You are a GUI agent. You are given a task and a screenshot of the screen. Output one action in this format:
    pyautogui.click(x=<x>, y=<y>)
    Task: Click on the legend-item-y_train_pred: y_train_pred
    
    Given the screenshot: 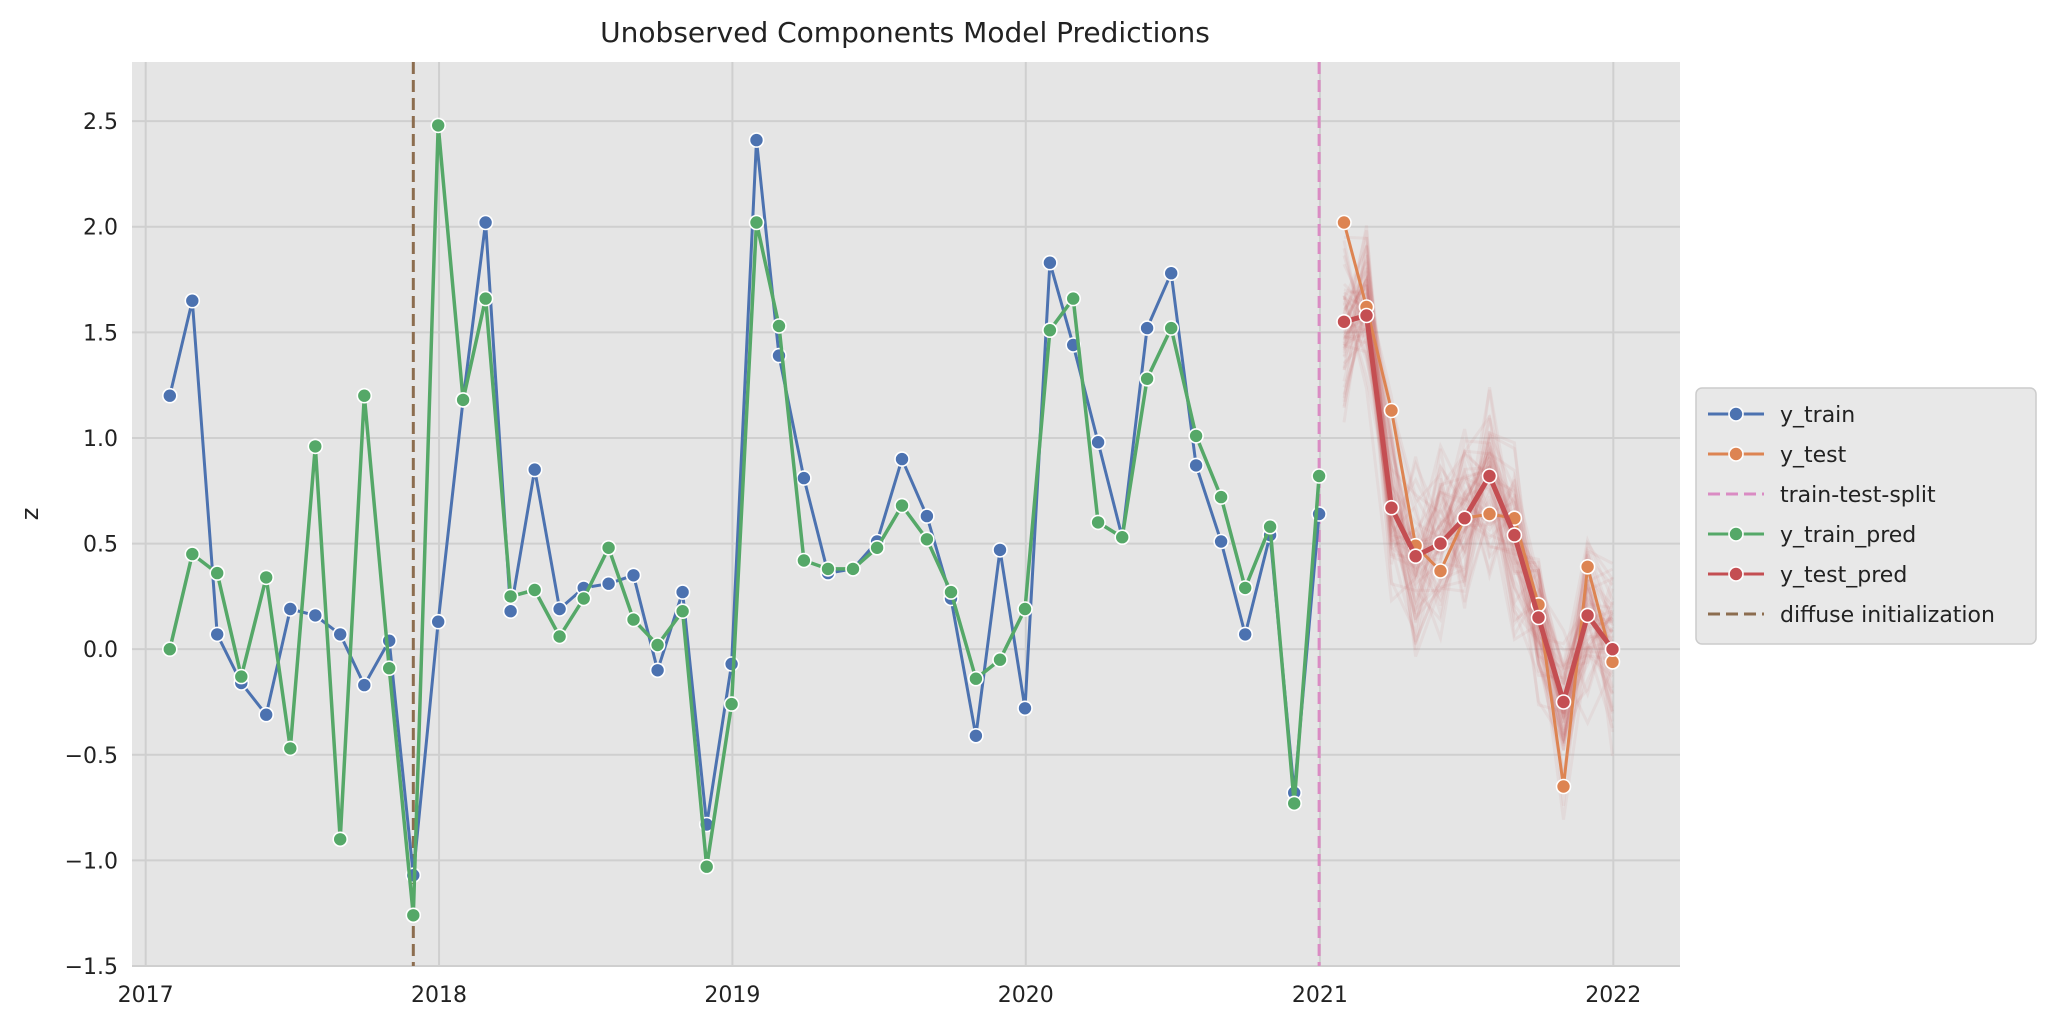 What is the action you would take?
    pyautogui.click(x=1812, y=535)
    